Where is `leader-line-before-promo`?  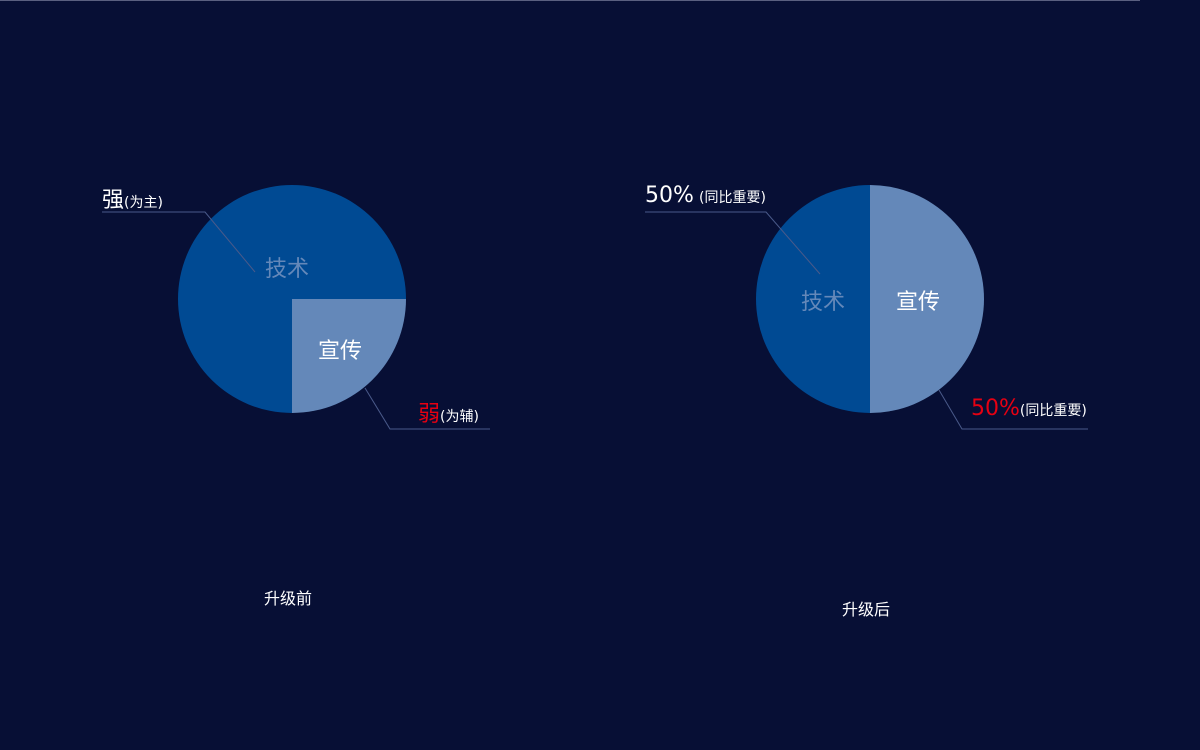
leader-line-before-promo is located at coordinates (427, 408).